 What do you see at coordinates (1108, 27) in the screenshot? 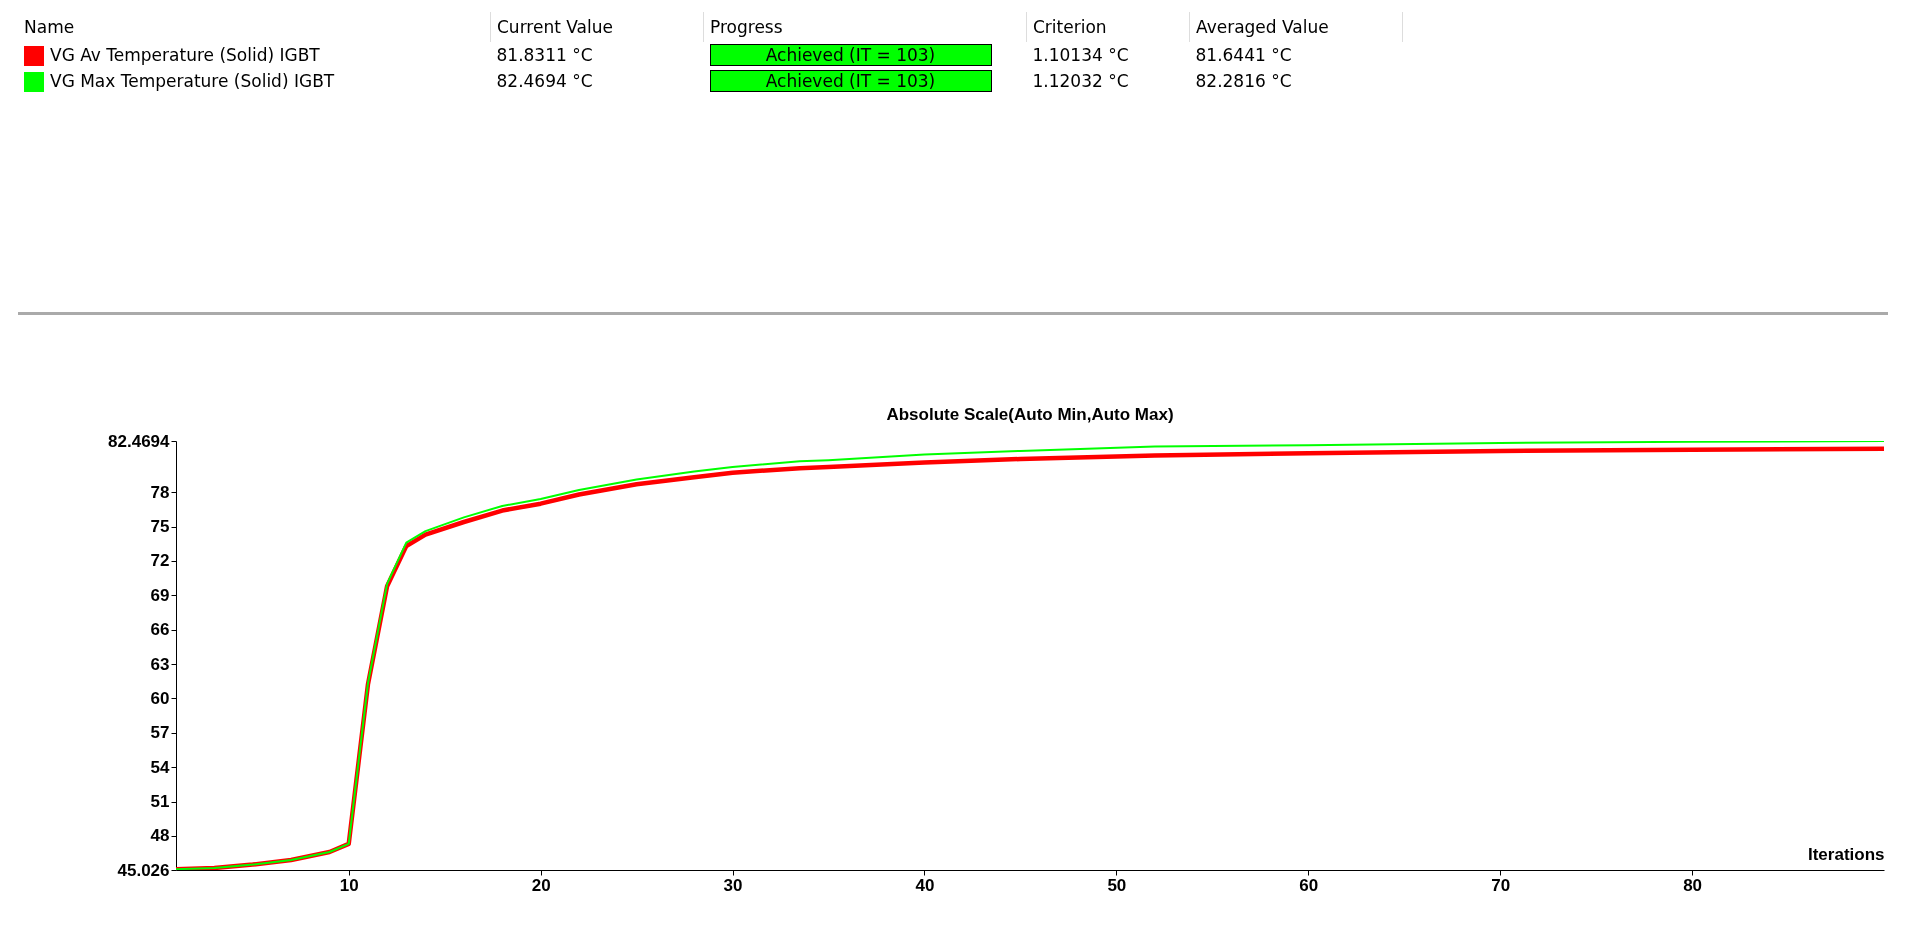
I see `text: Criterion` at bounding box center [1108, 27].